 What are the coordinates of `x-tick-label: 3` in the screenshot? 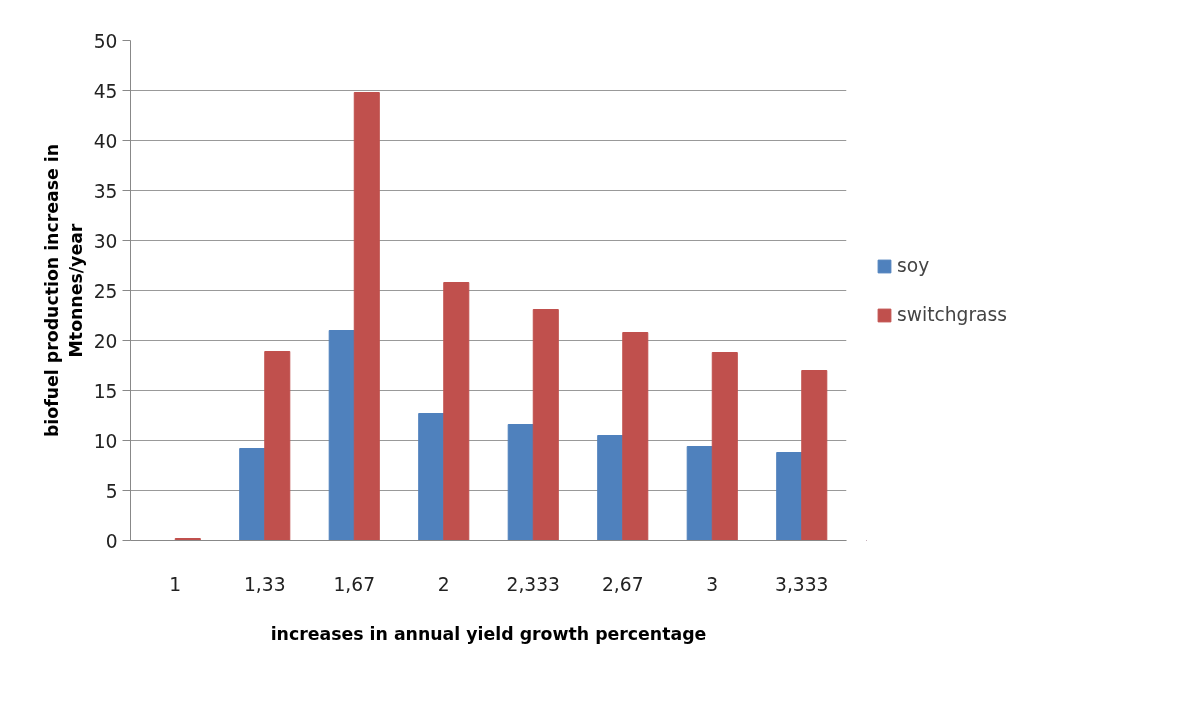 It's located at (712, 584).